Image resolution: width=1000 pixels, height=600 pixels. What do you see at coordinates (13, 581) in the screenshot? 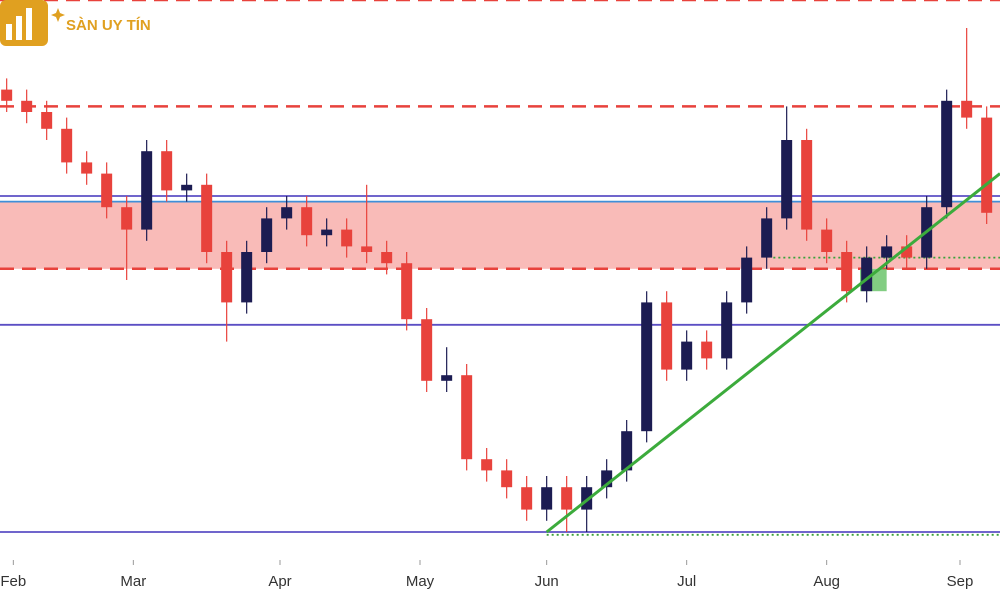
I see `x-tick-label: Feb` at bounding box center [13, 581].